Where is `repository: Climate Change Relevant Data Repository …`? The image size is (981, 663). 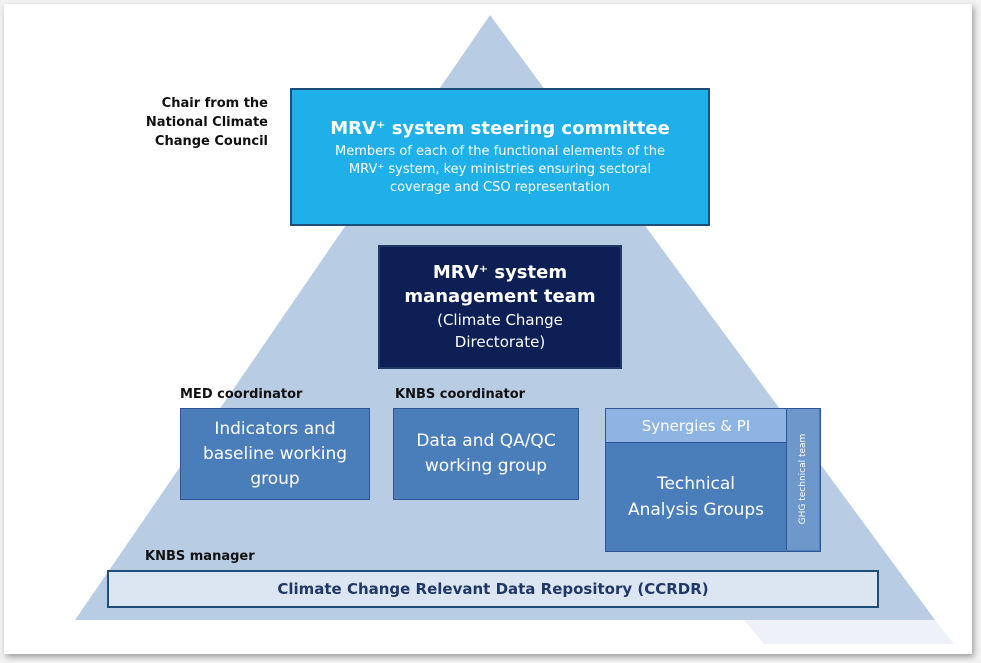
repository: Climate Change Relevant Data Repository … is located at coordinates (493, 589).